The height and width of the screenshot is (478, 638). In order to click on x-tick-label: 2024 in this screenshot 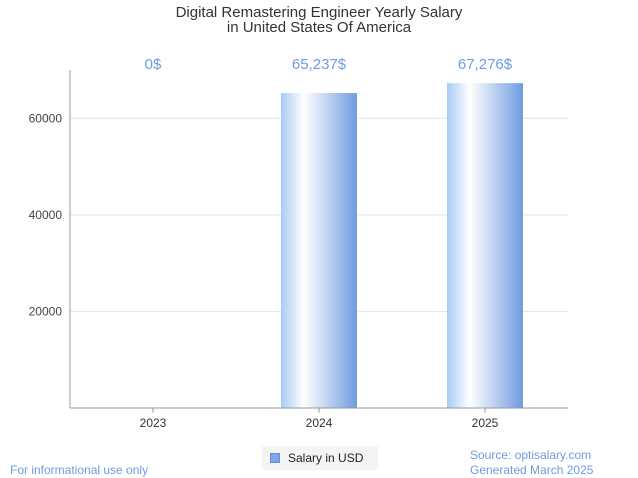, I will do `click(319, 423)`.